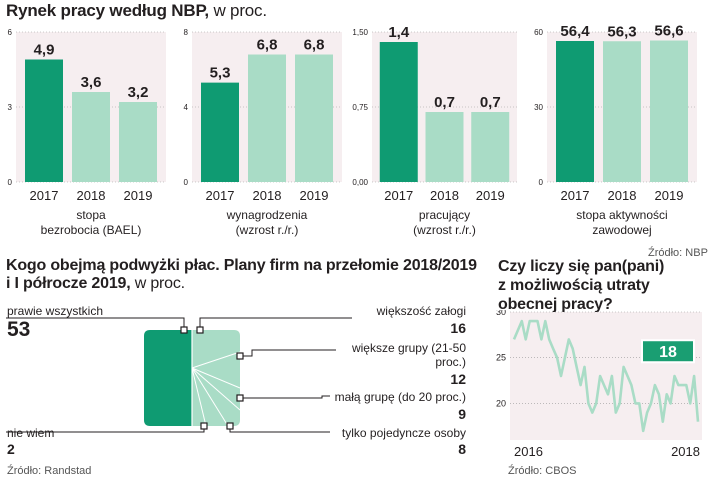 The height and width of the screenshot is (480, 720). I want to click on panel-caption: stopa, so click(91, 215).